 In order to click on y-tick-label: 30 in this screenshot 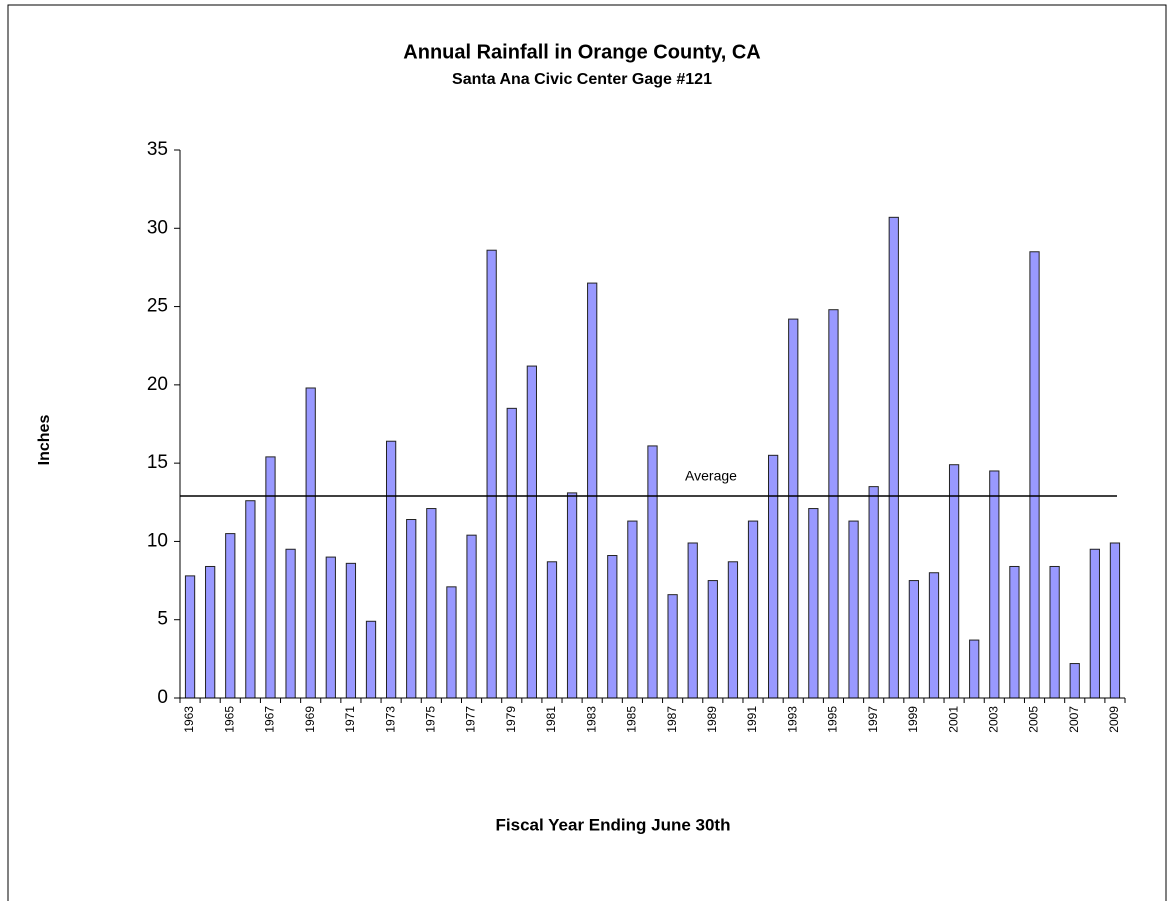, I will do `click(157, 227)`.